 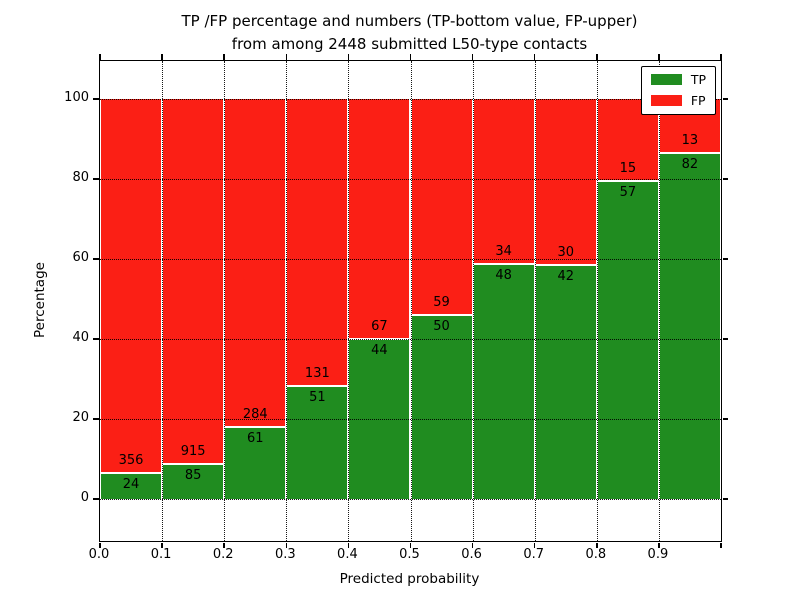 What do you see at coordinates (690, 164) in the screenshot?
I see `tp-value-label: 82` at bounding box center [690, 164].